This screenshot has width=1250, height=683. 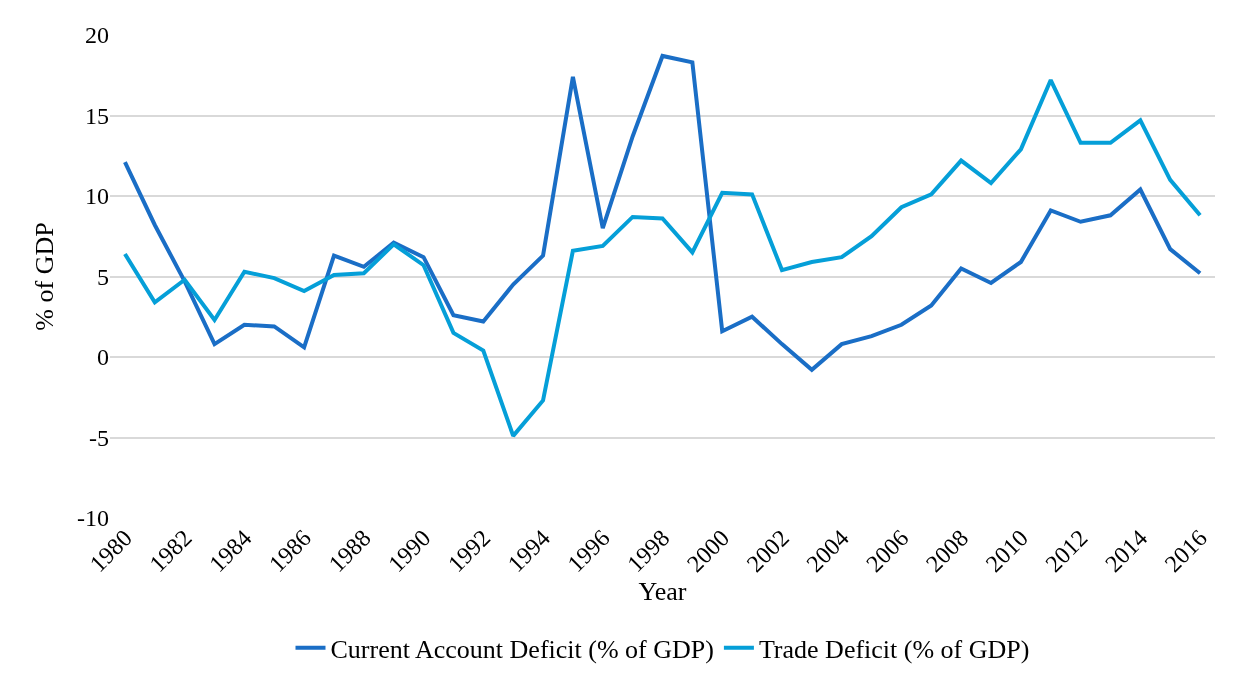 I want to click on legend-label: Current Account Deficit (% of GDP), so click(x=522, y=649).